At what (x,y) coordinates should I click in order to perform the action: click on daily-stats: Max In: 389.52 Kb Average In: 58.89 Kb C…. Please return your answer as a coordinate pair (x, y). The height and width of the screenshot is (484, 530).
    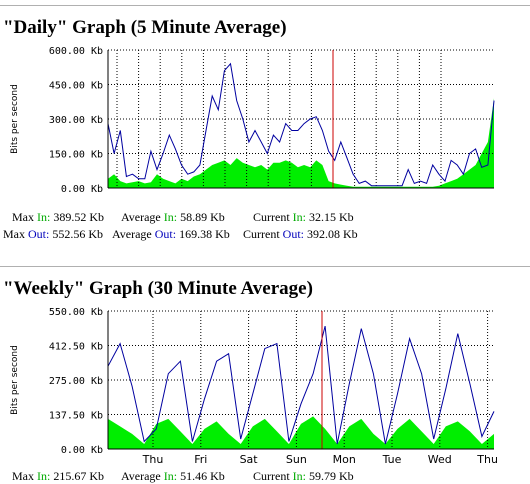
    Looking at the image, I should click on (265, 227).